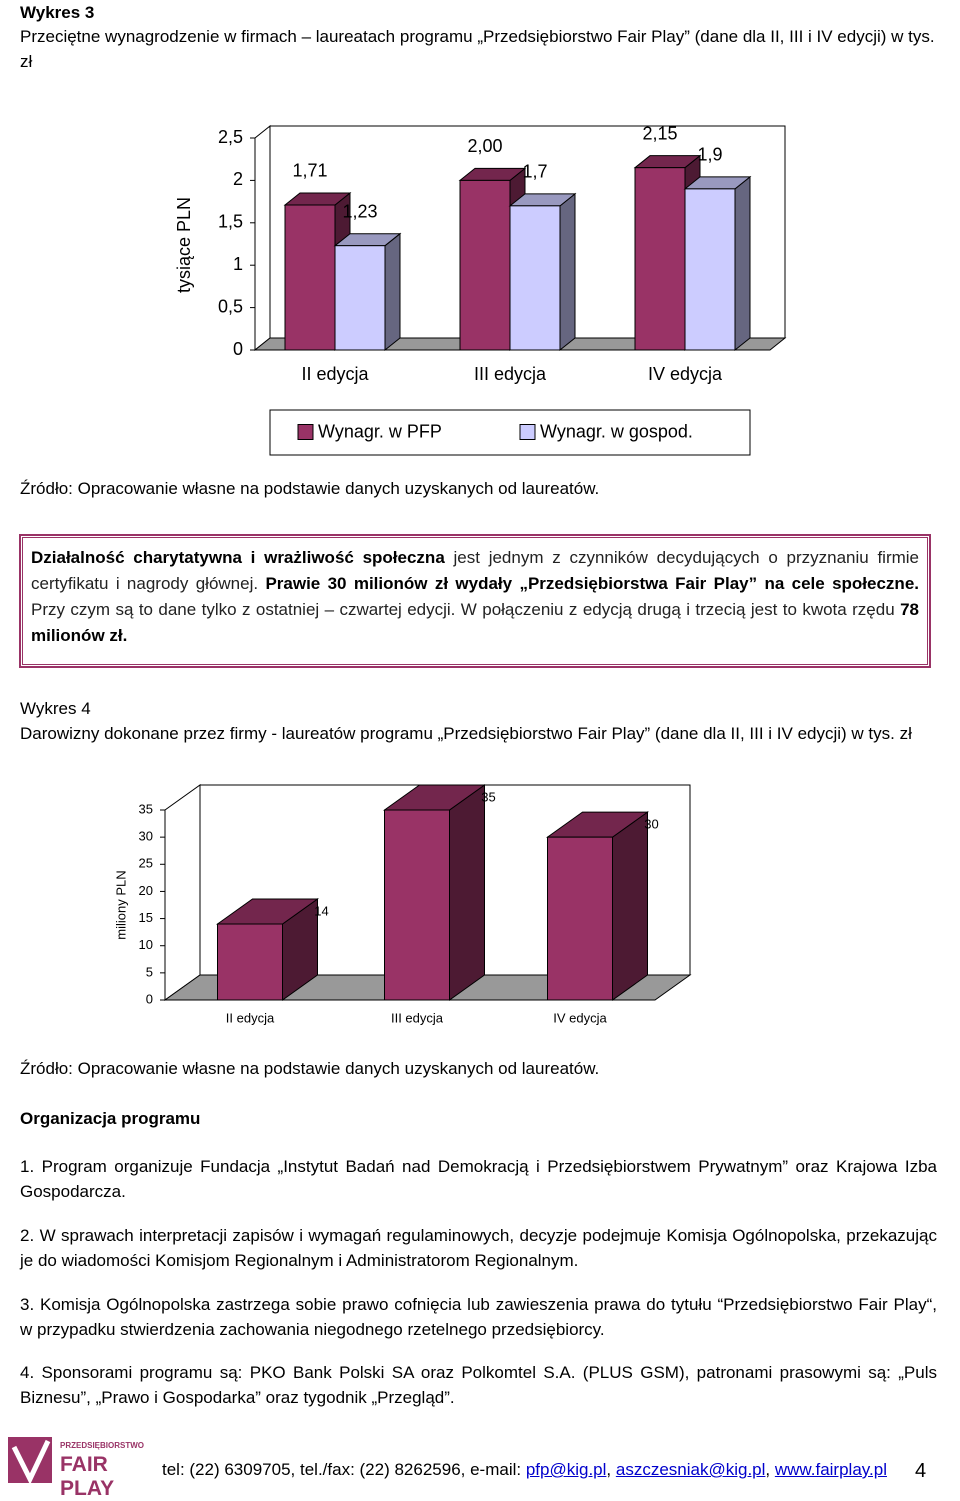 This screenshot has width=960, height=1501. I want to click on y-tick-label: 15, so click(146, 917).